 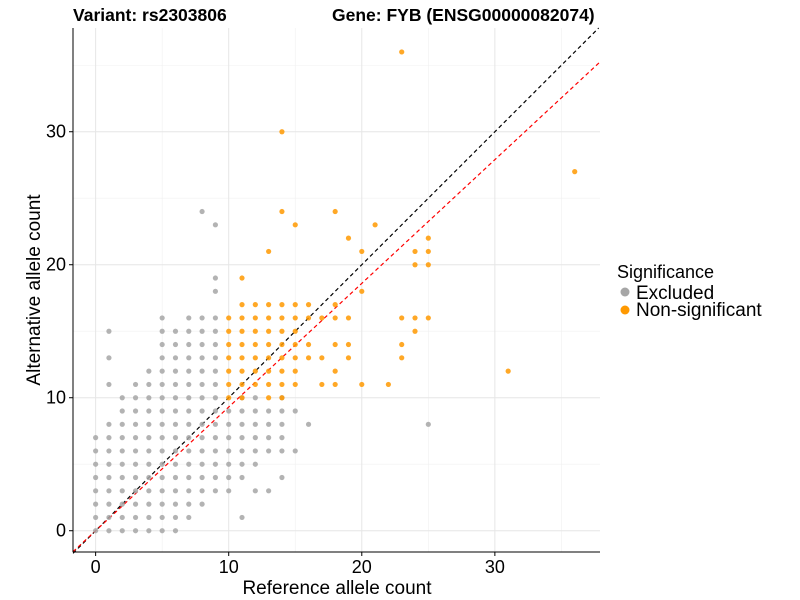 What do you see at coordinates (56, 265) in the screenshot?
I see `y-tick-label: 20` at bounding box center [56, 265].